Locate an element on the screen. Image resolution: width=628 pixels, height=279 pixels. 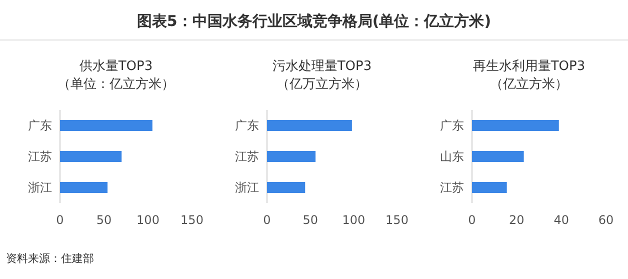
chart-title: 污水处理量TOP3 （亿万立方米） is located at coordinates (322, 75).